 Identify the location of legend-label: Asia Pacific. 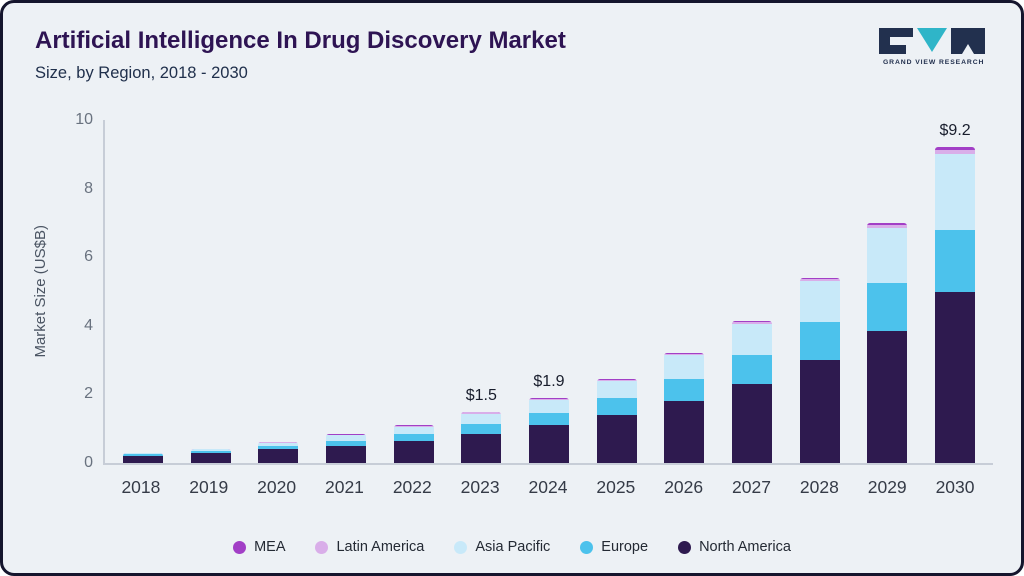
(513, 547).